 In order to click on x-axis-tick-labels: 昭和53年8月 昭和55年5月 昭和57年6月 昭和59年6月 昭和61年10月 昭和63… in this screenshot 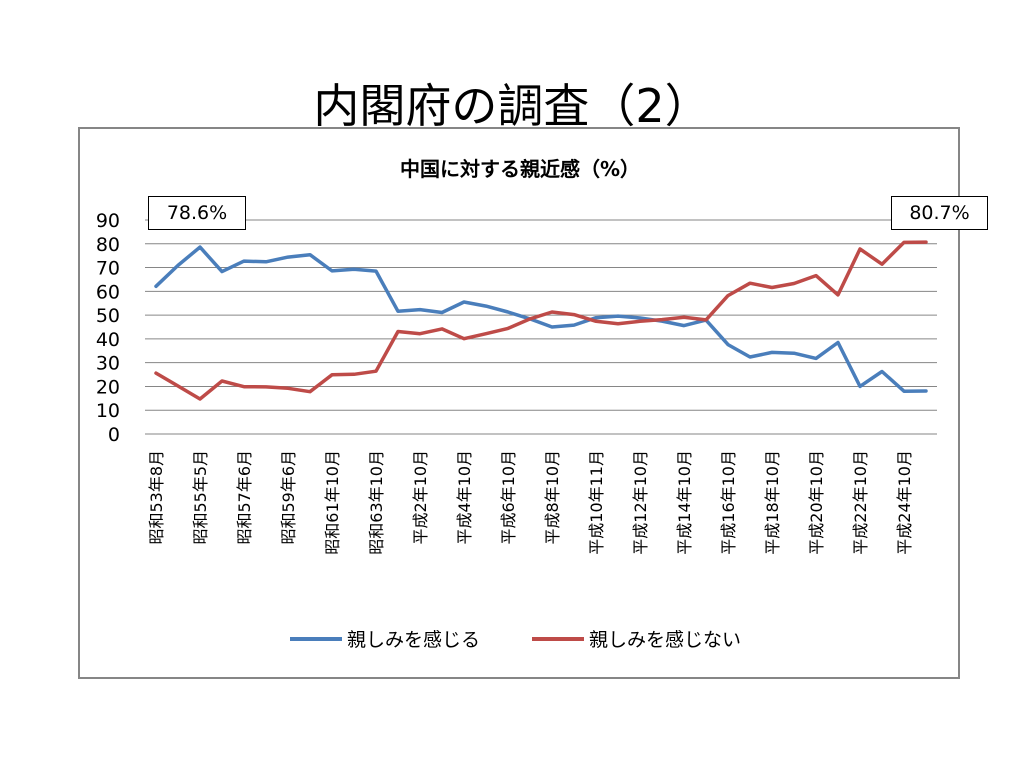, I will do `click(530, 502)`.